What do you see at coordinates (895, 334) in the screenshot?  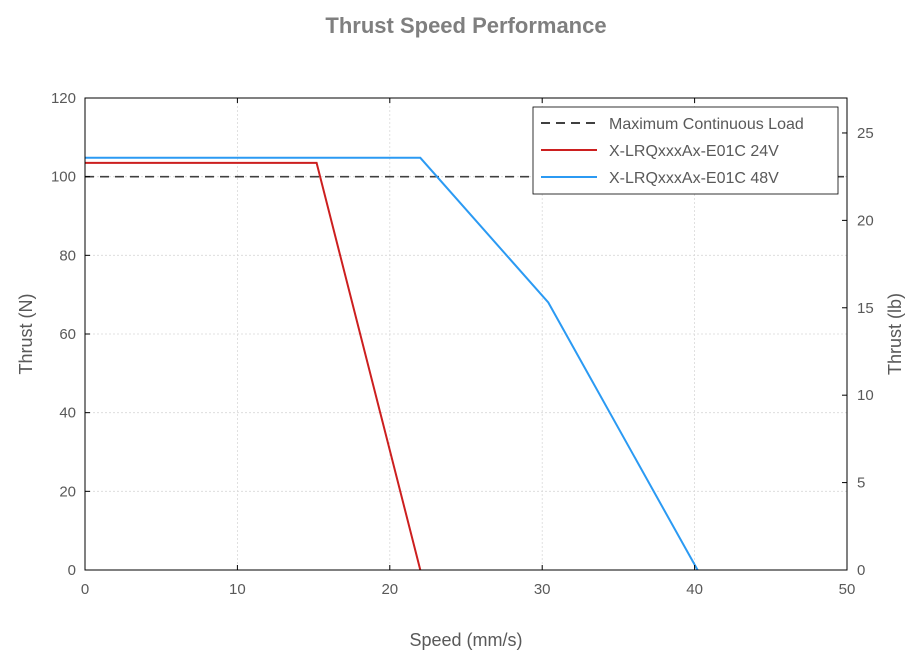 I see `y2-axis-label: Thrust (lb)` at bounding box center [895, 334].